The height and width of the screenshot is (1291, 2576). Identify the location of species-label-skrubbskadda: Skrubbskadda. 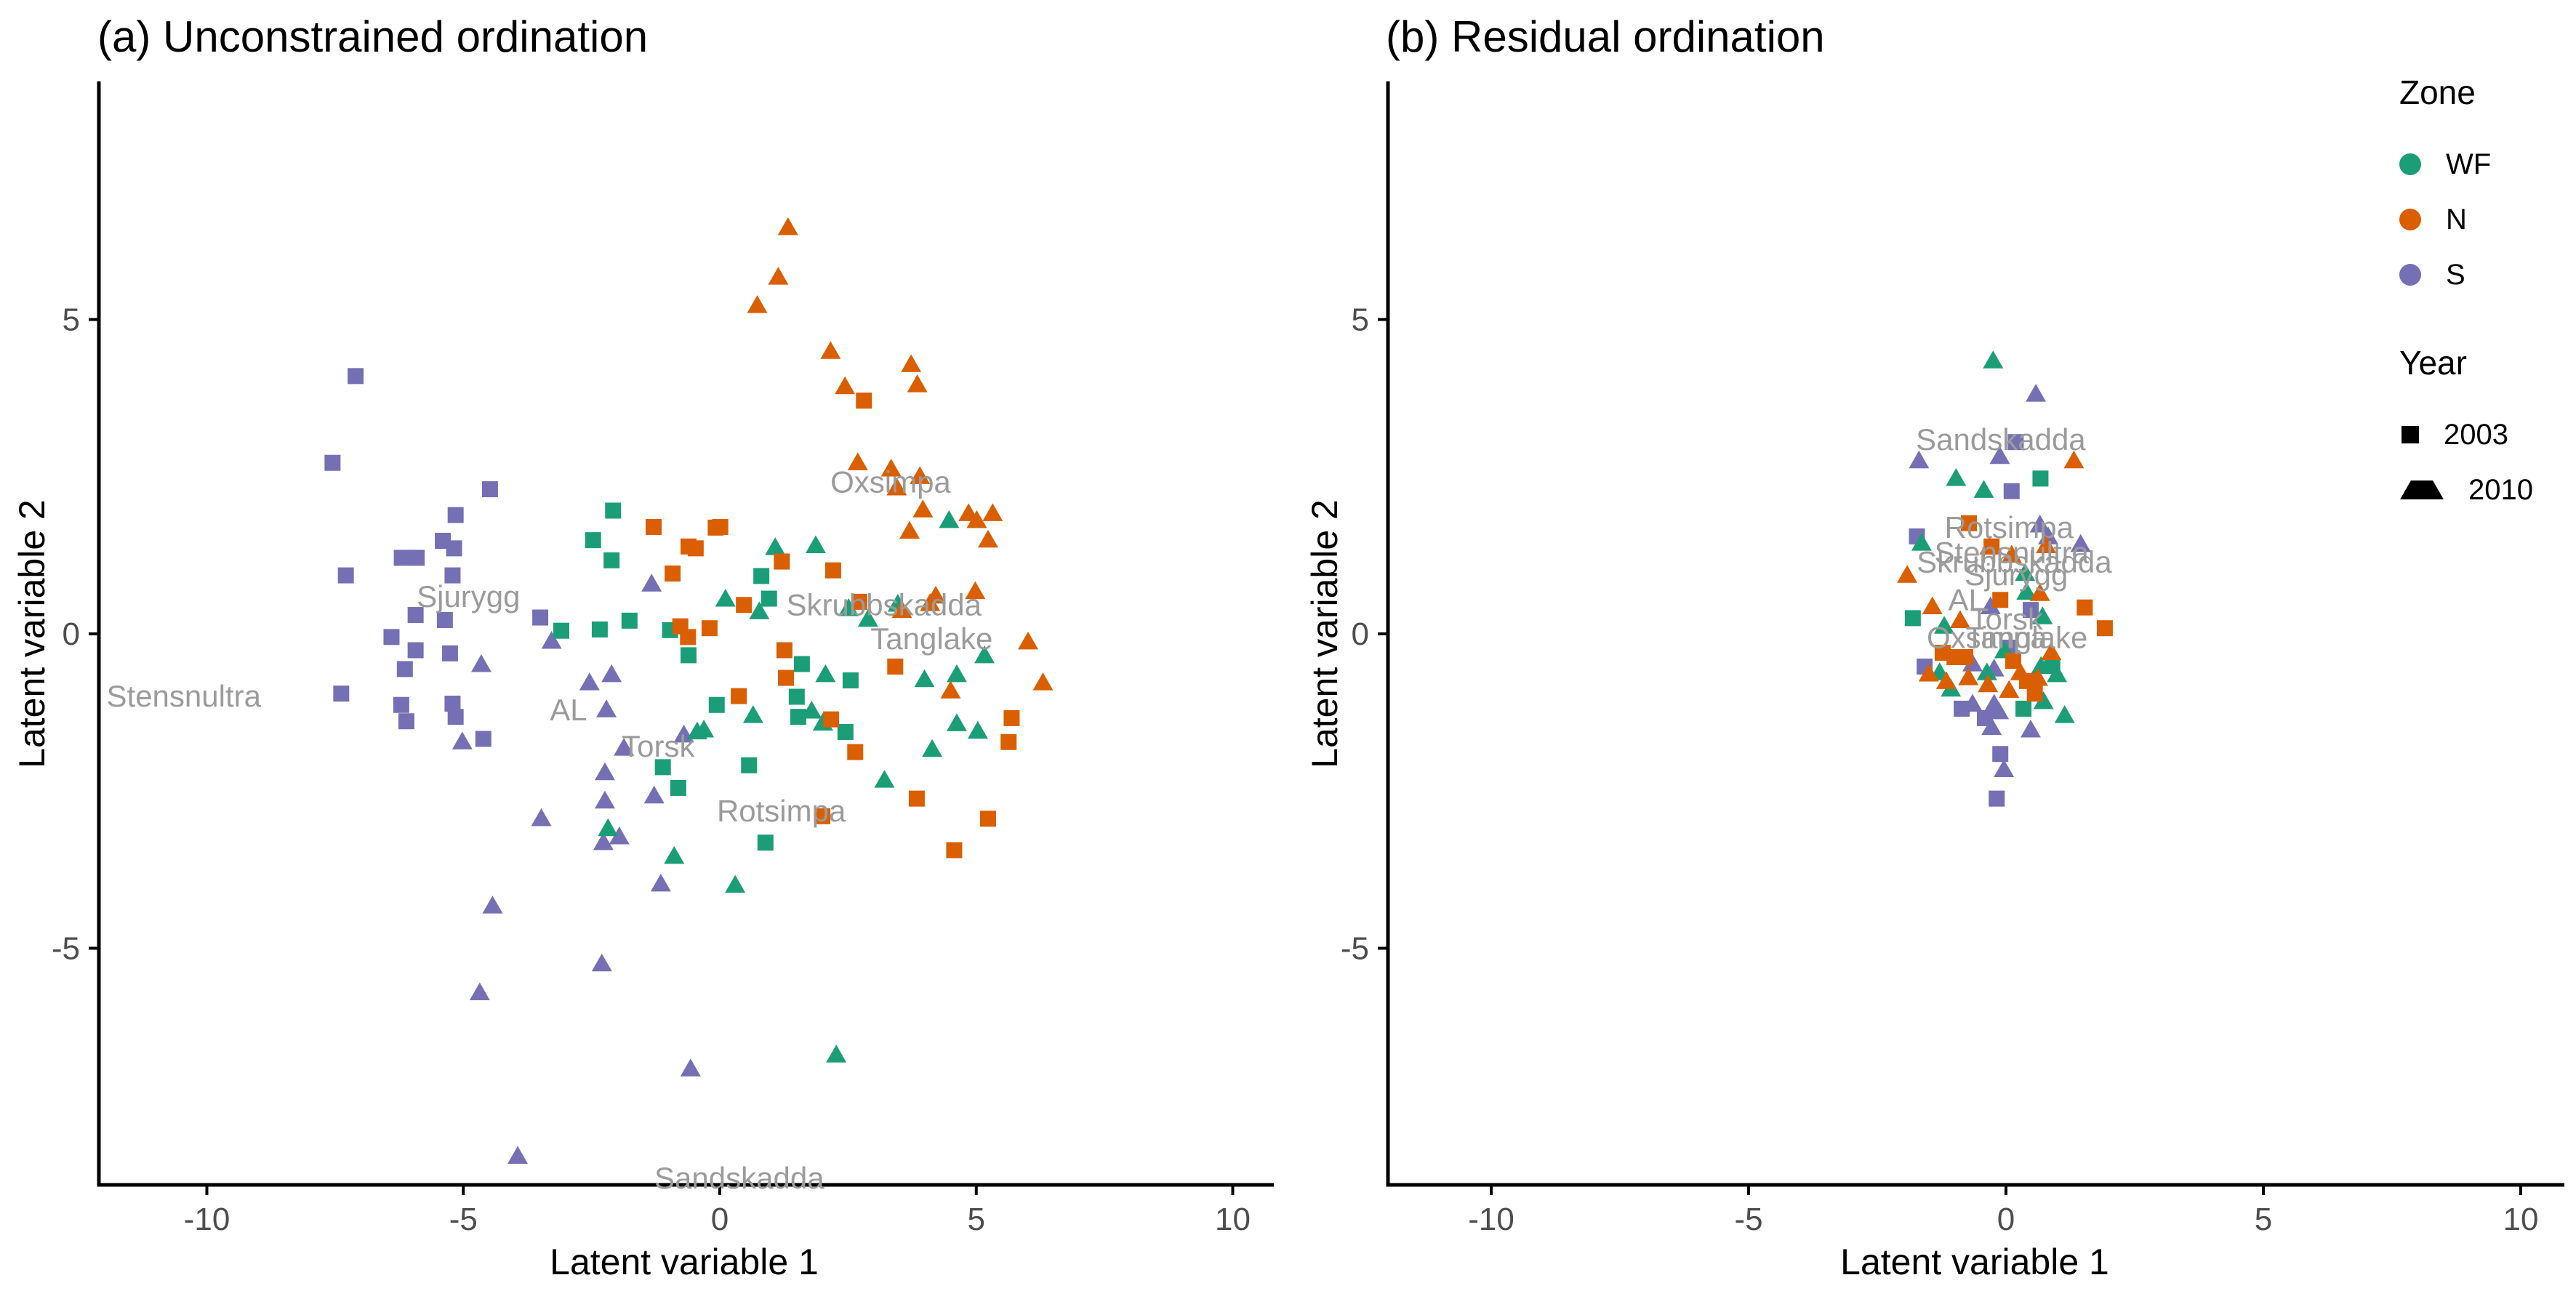
(884, 604).